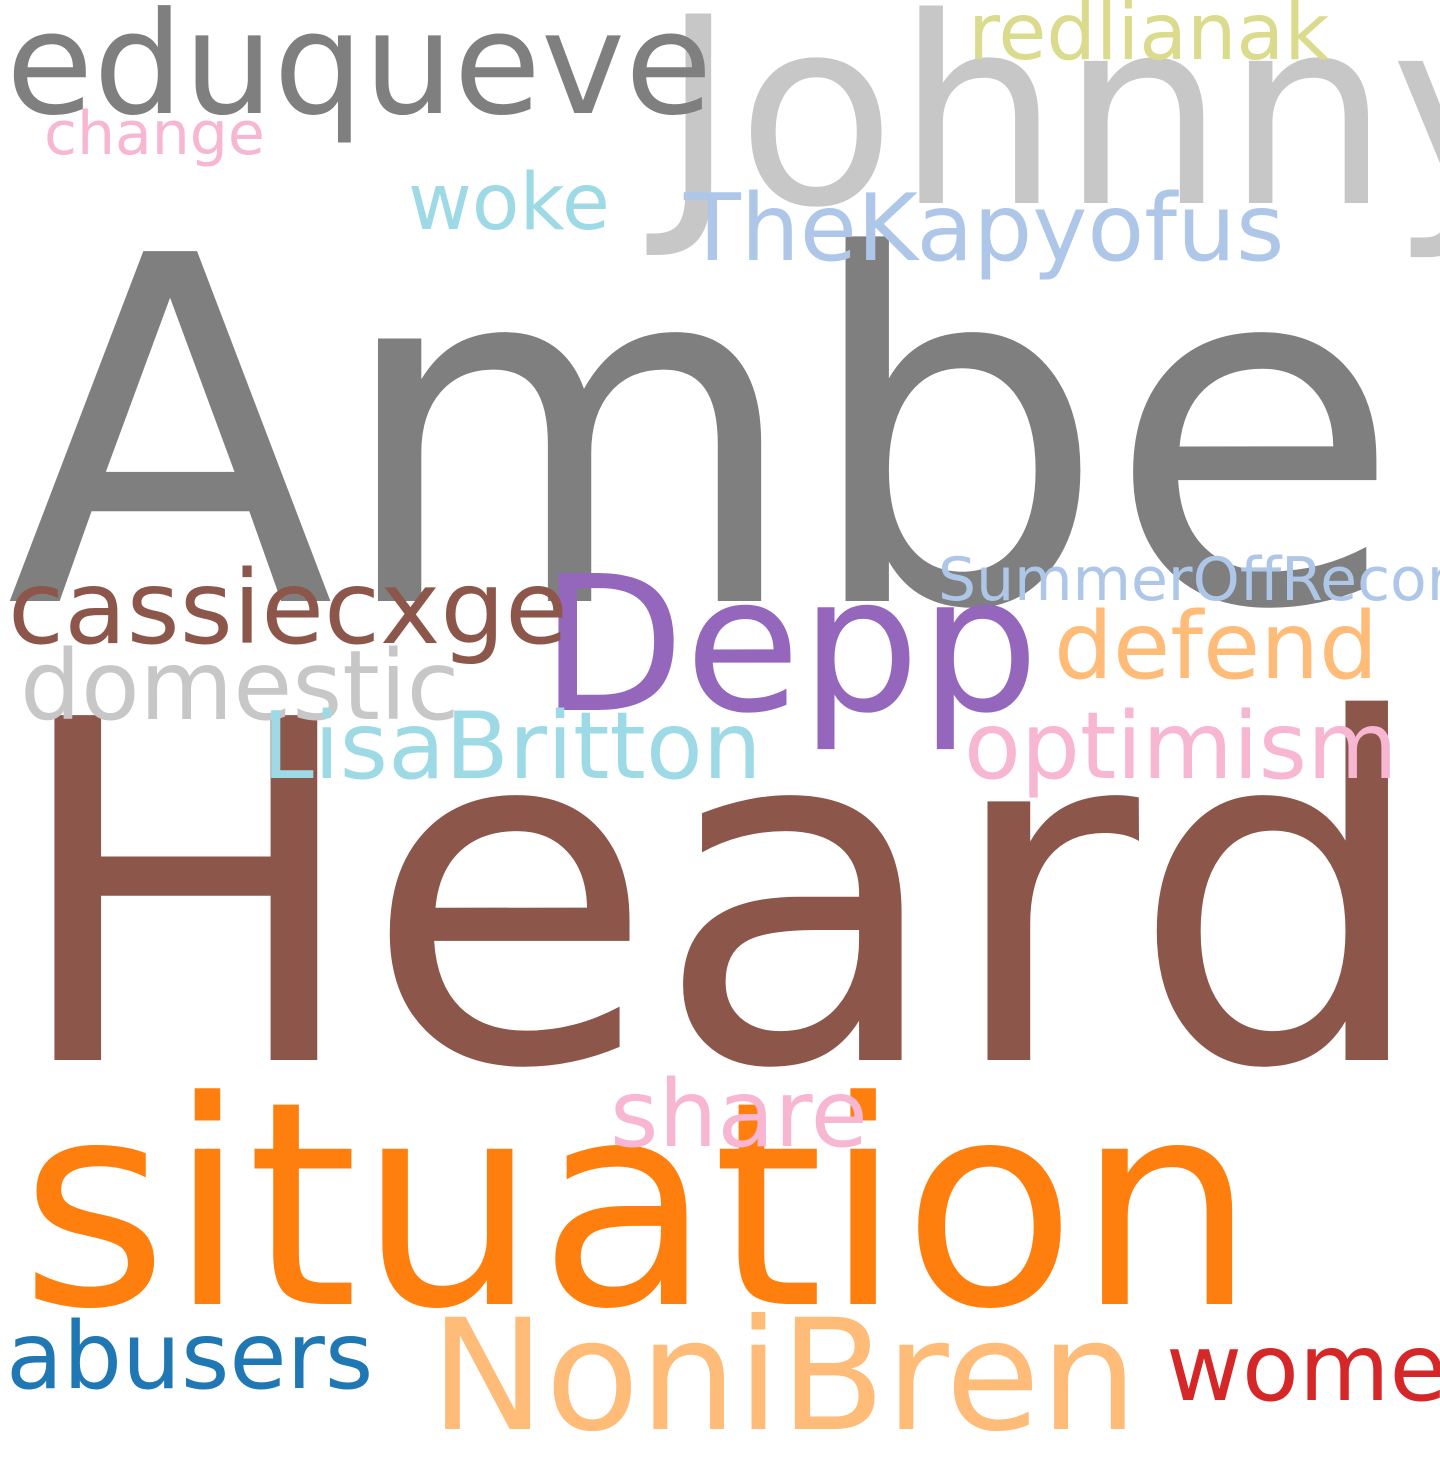  Describe the element at coordinates (1149, 39) in the screenshot. I see `word-redlianak: redlianak` at that location.